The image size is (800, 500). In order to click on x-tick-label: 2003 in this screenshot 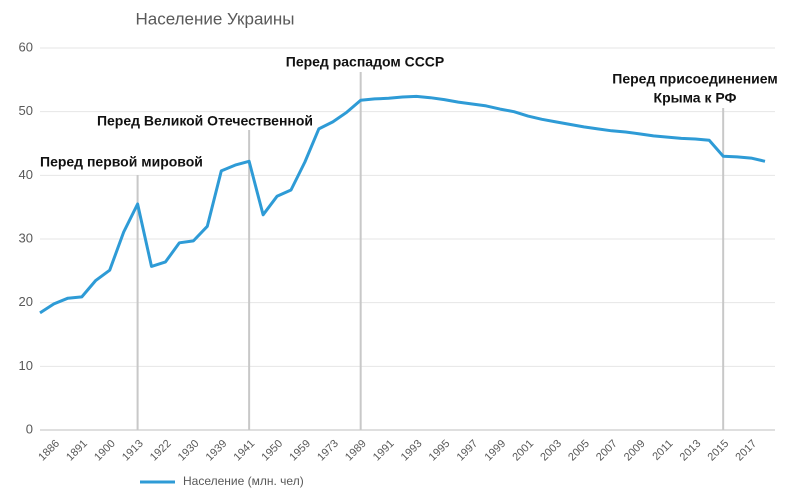, I will do `click(551, 451)`.